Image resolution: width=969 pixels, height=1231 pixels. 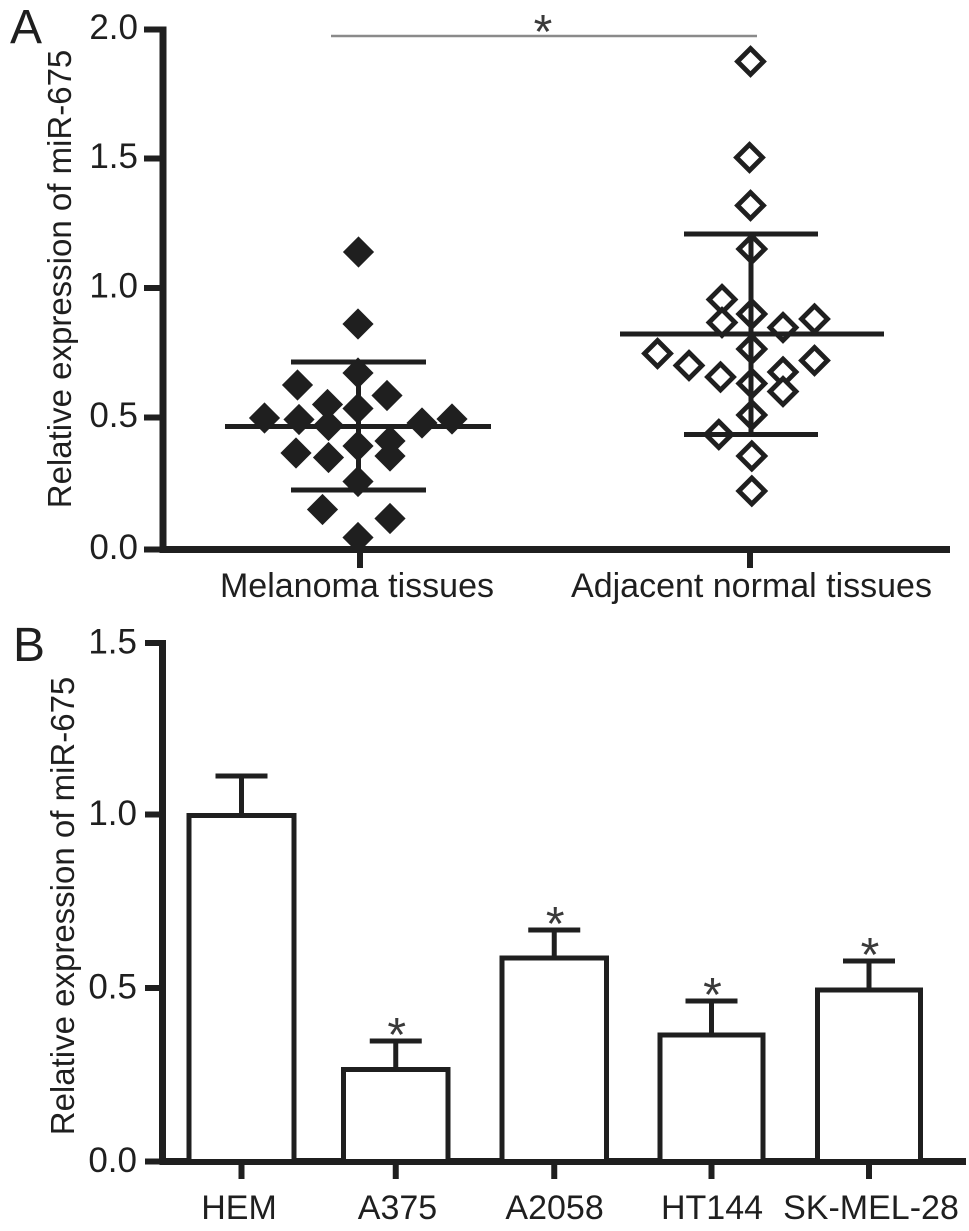 What do you see at coordinates (29, 645) in the screenshot?
I see `svg-text: B` at bounding box center [29, 645].